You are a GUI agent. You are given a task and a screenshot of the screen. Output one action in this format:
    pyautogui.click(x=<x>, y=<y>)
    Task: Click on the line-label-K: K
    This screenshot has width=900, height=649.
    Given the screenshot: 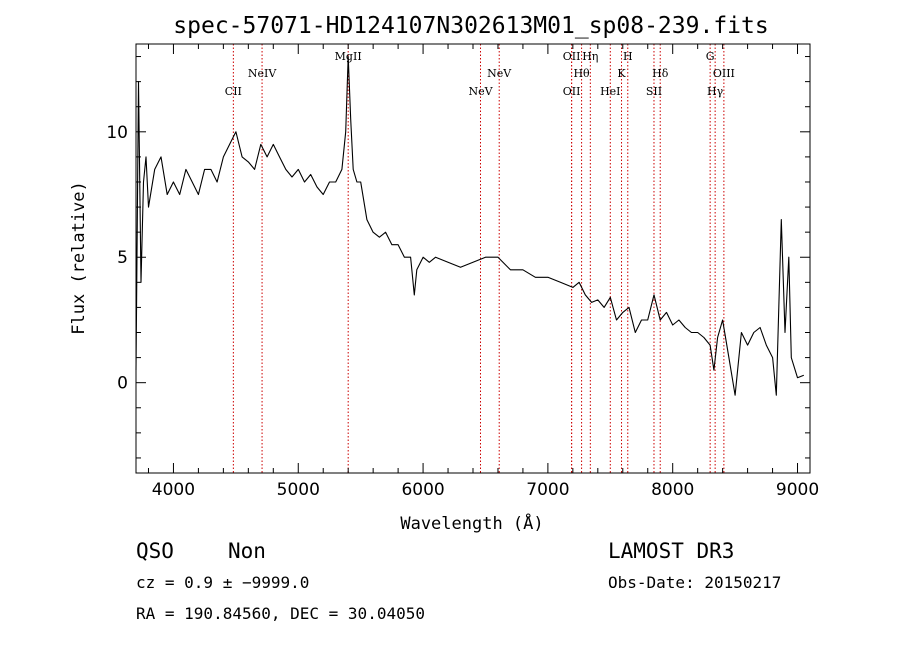 What is the action you would take?
    pyautogui.click(x=621, y=73)
    